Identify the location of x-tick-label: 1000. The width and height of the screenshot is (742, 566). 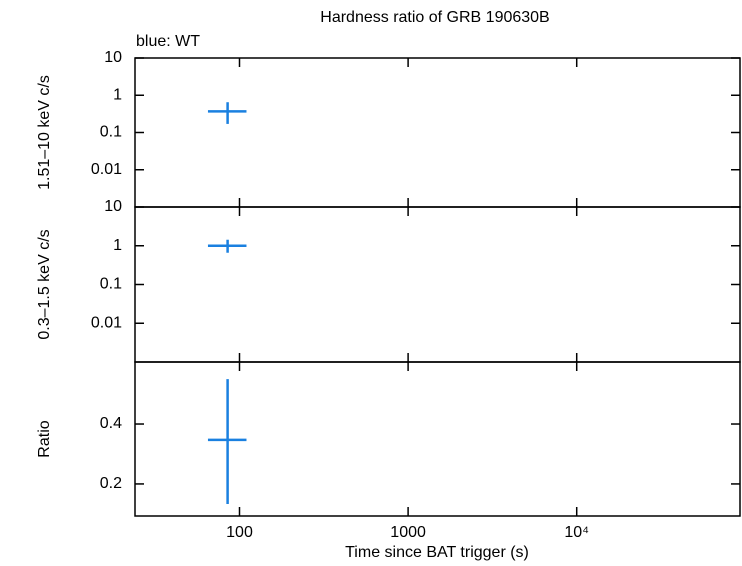
(408, 532).